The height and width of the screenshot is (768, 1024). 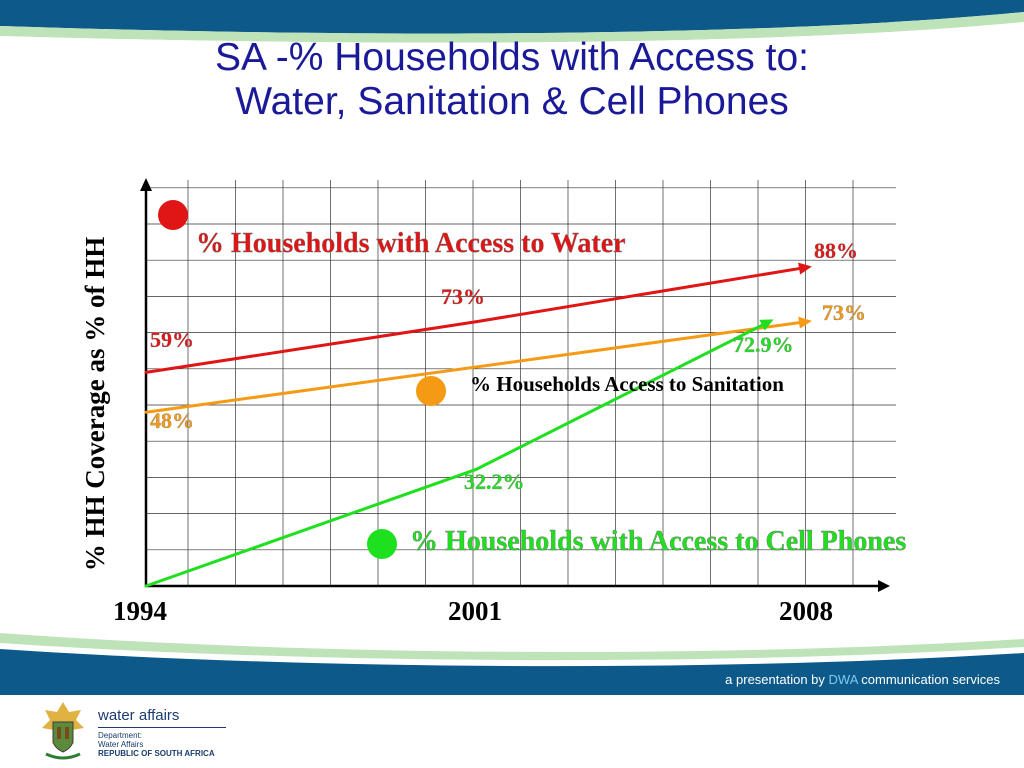 What do you see at coordinates (431, 391) in the screenshot?
I see `legend-marker-sanitation` at bounding box center [431, 391].